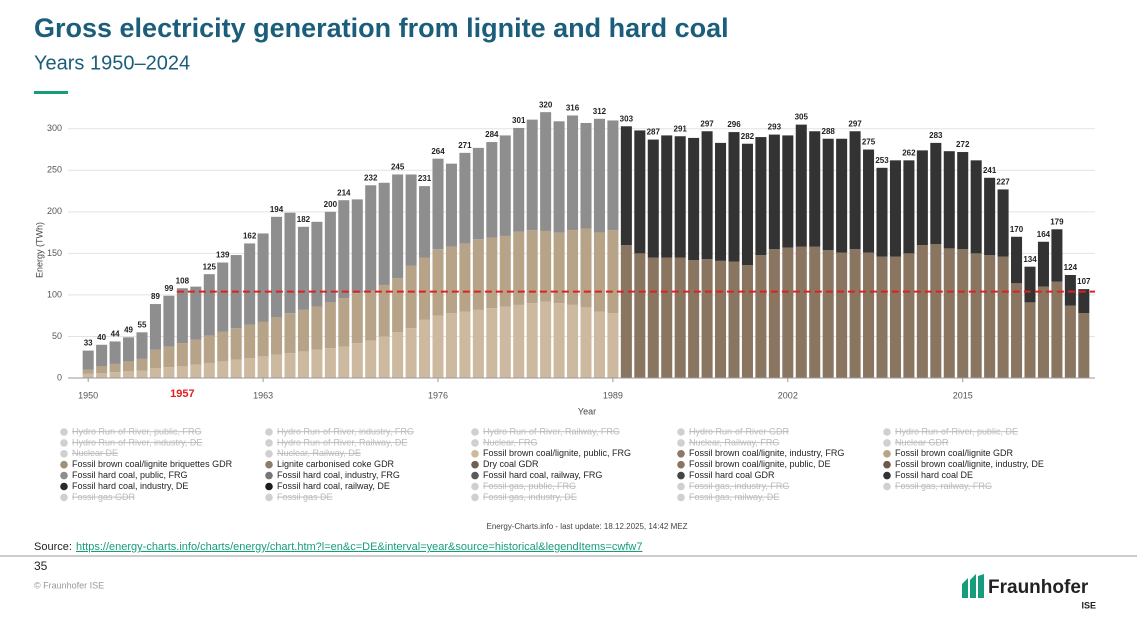 This screenshot has width=1137, height=617. I want to click on reference-label: 1957, so click(182, 394).